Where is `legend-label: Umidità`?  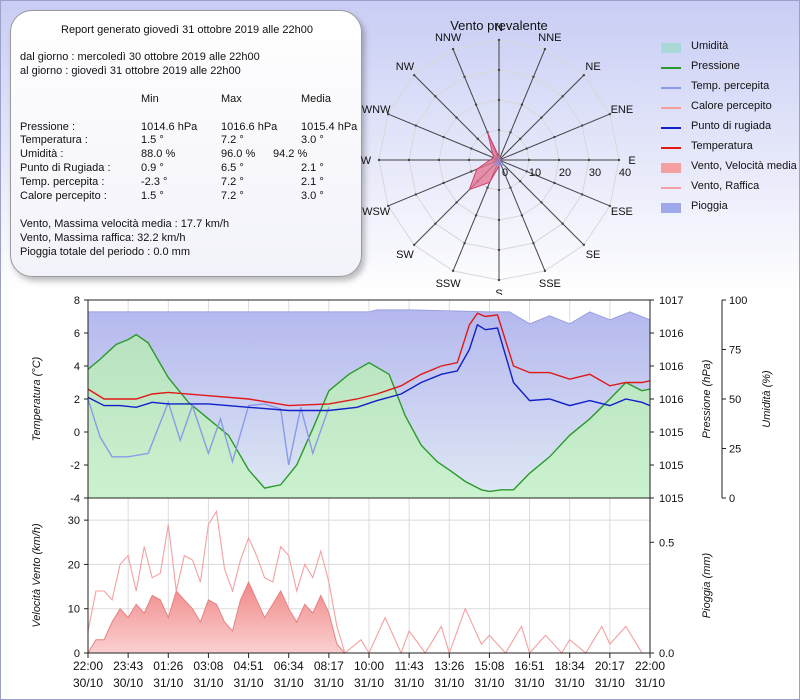
legend-label: Umidità is located at coordinates (710, 46).